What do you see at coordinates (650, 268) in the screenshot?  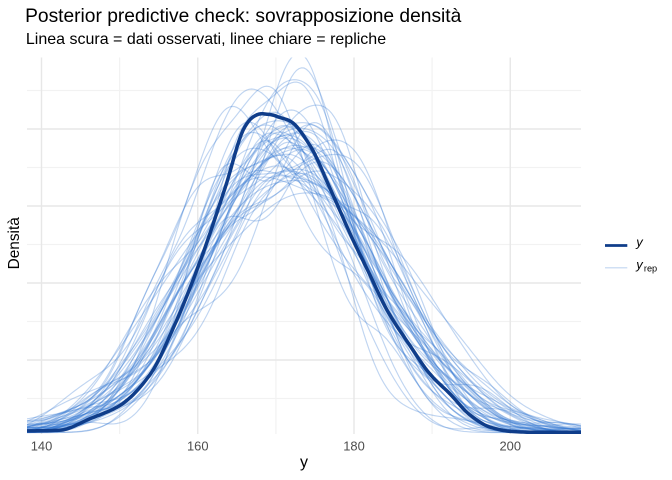 I see `svg-text: rep` at bounding box center [650, 268].